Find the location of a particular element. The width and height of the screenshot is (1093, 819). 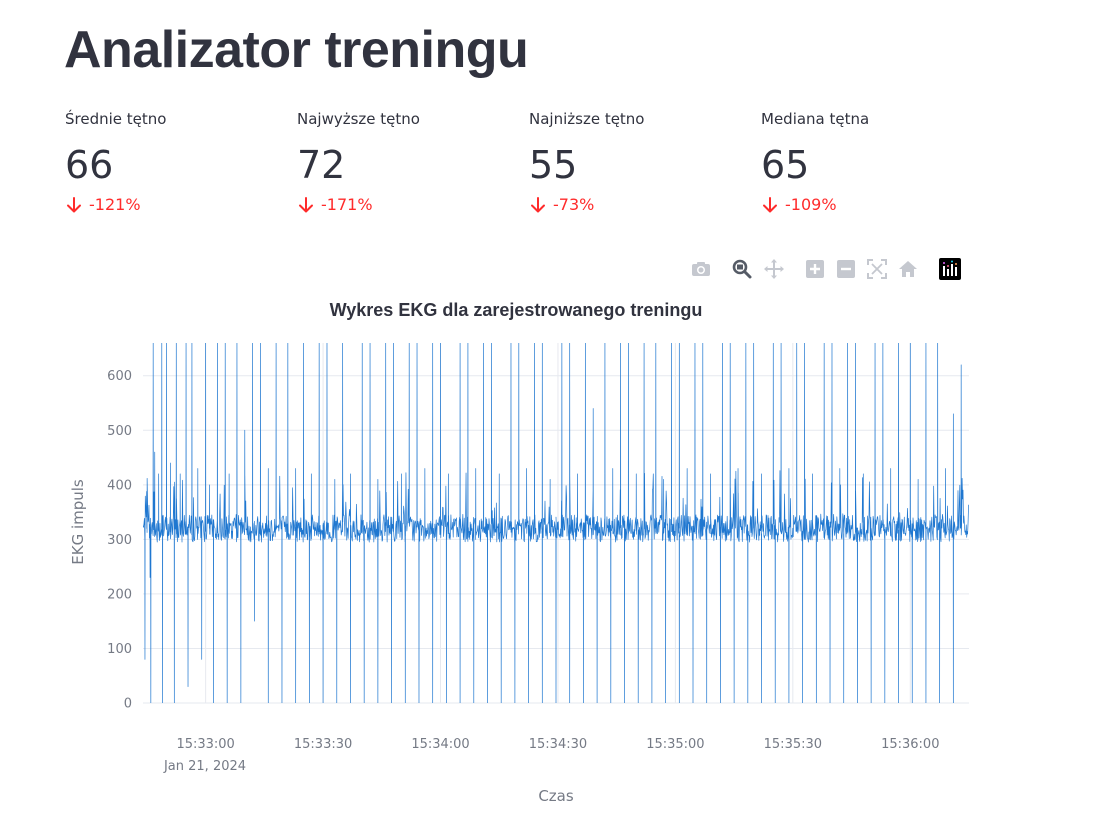

y-tick-label: 0 is located at coordinates (128, 704).